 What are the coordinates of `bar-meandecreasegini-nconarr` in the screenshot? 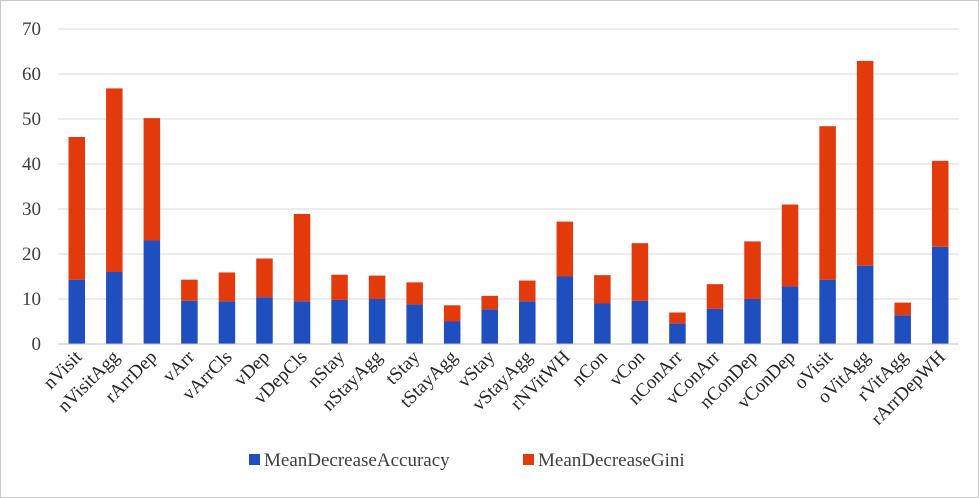 It's located at (677, 318).